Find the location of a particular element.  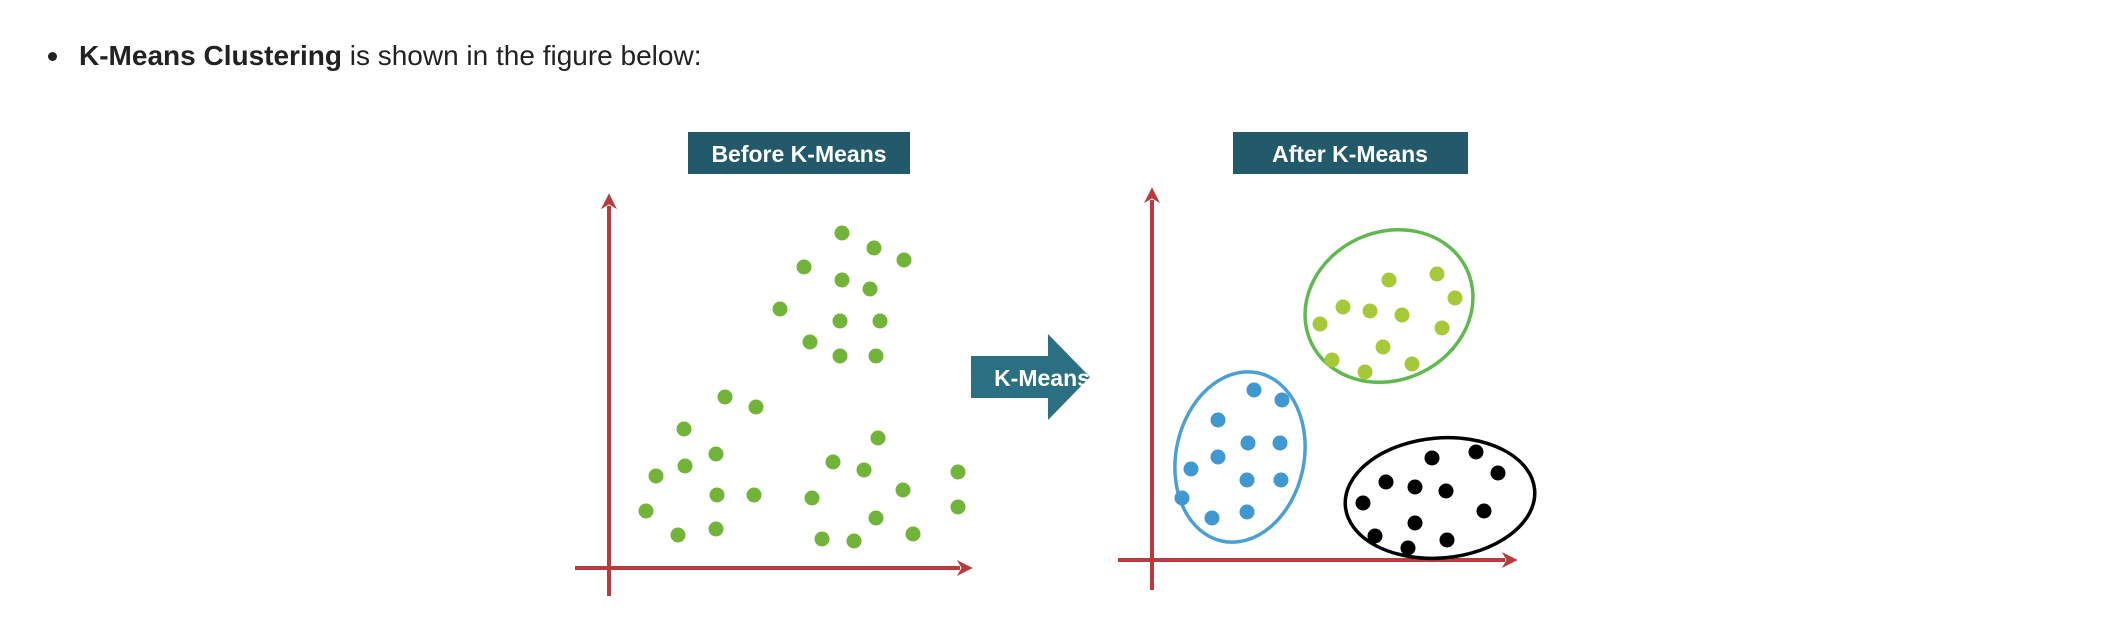

cluster-blue-outline is located at coordinates (1240, 457).